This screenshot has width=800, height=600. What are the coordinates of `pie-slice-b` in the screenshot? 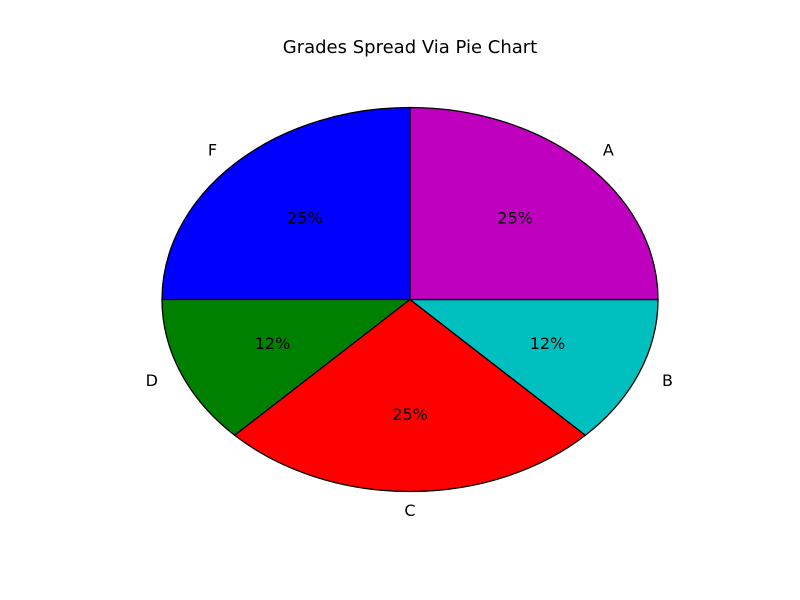 It's located at (534, 367).